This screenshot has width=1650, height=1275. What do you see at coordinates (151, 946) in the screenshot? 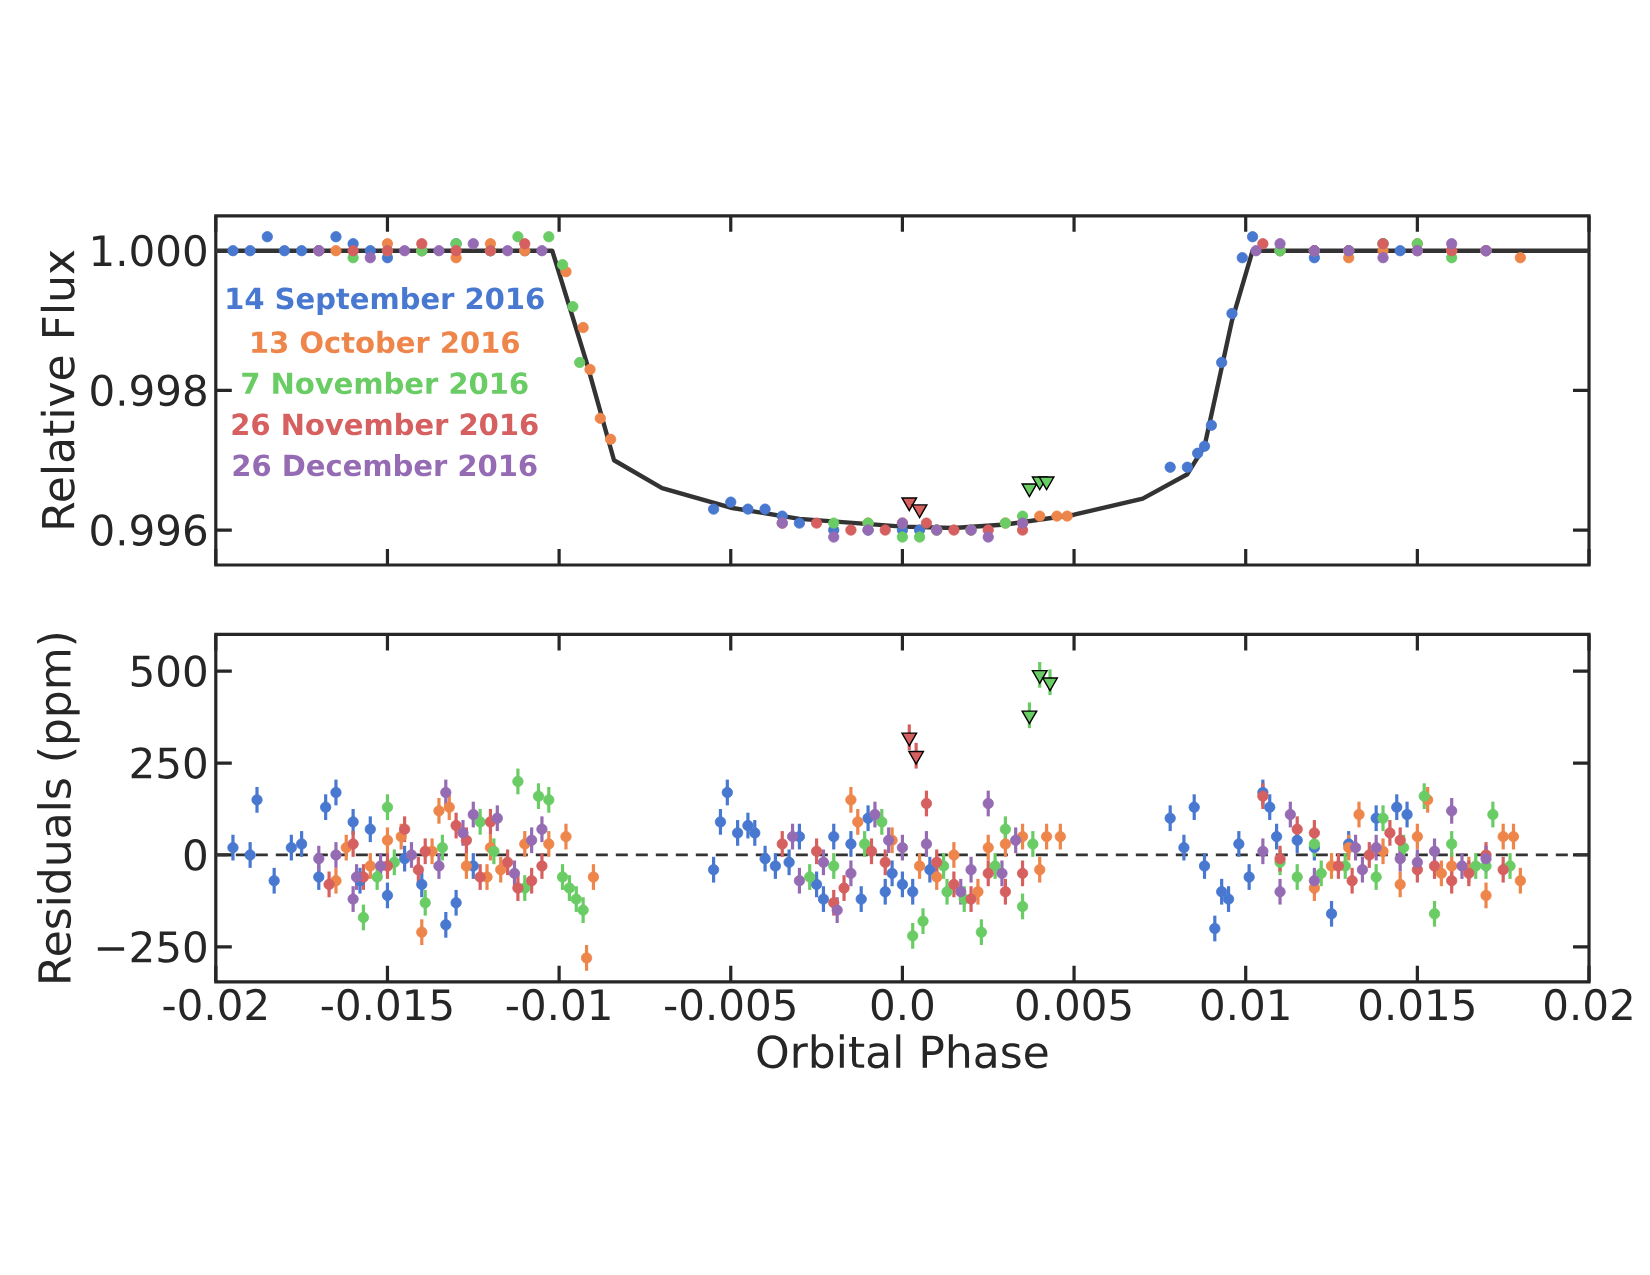
I see `y-tick-label: −250` at bounding box center [151, 946].